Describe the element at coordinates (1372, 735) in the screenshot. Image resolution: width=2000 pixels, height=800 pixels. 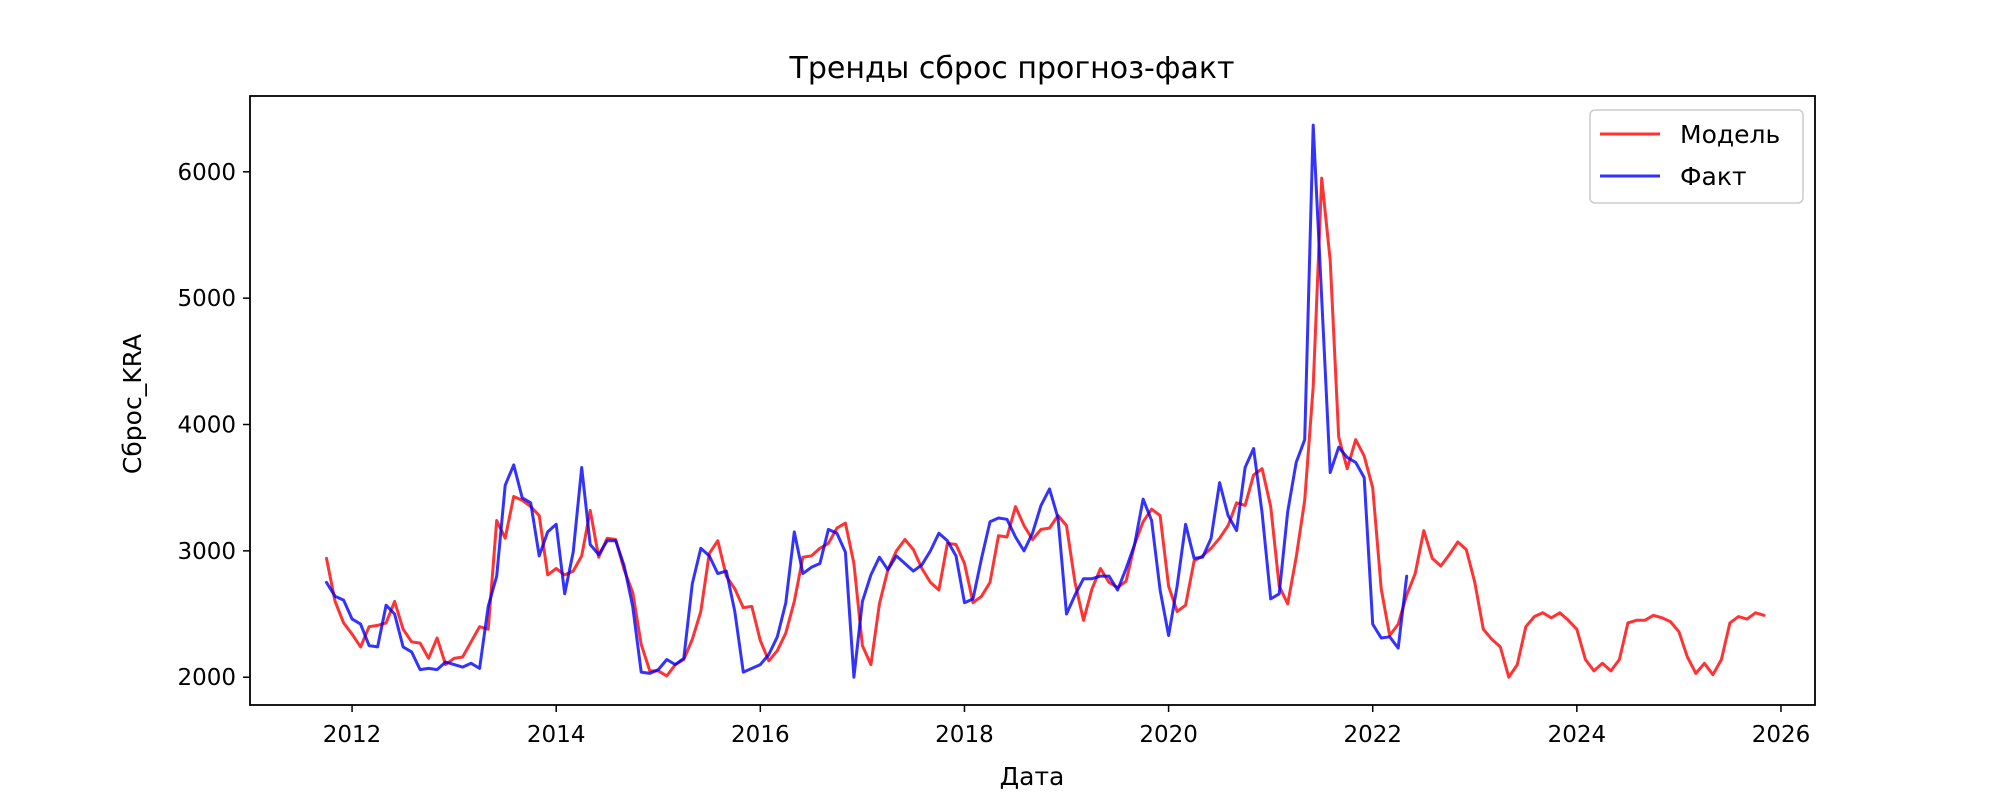
I see `x-tick-label: 2022` at that location.